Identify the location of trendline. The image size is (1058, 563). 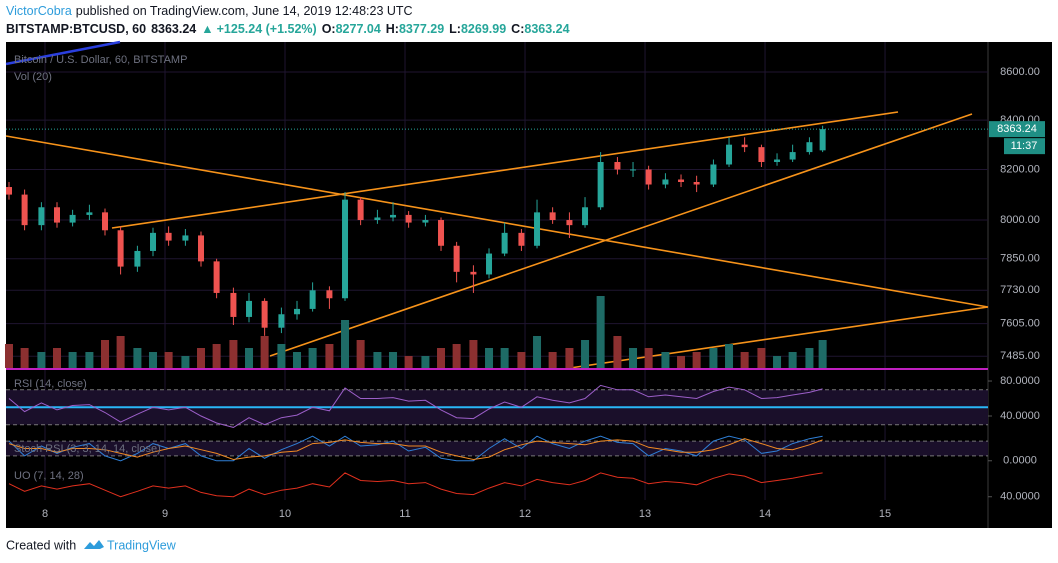
(779, 337).